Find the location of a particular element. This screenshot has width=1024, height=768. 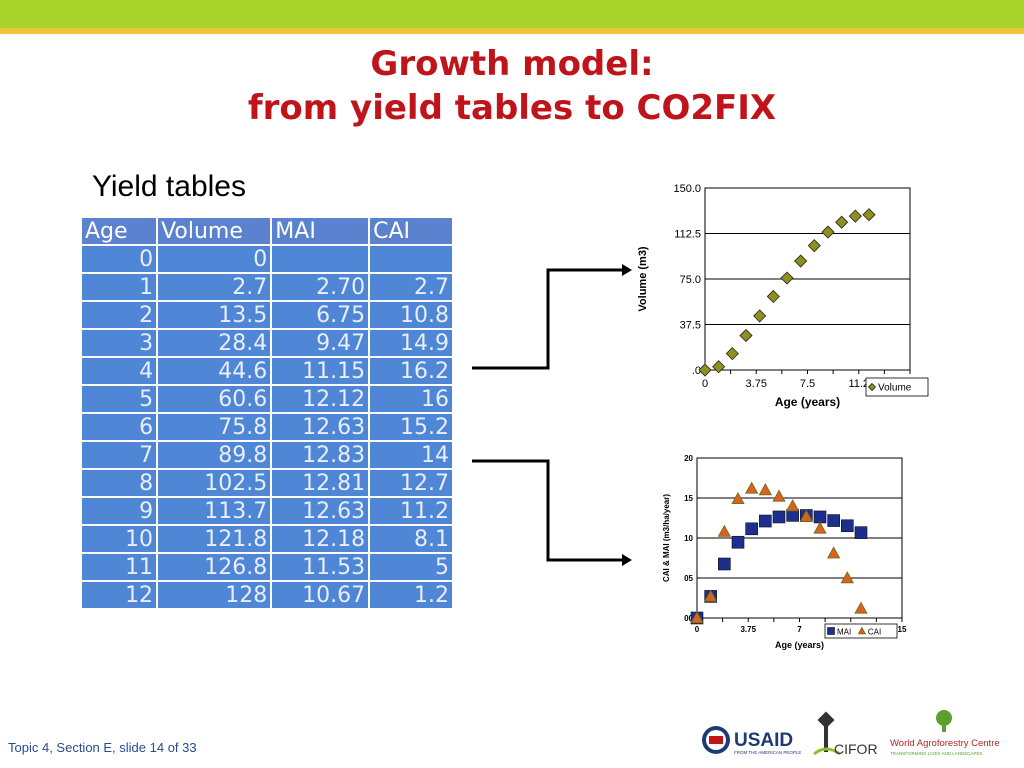

cell-cai is located at coordinates (411, 259).